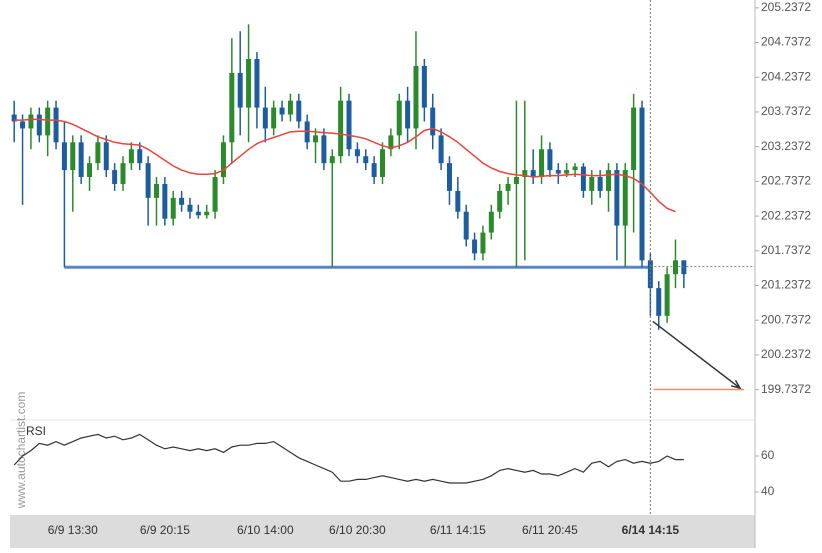 The width and height of the screenshot is (822, 553). Describe the element at coordinates (21, 451) in the screenshot. I see `watermark: www.autochartist.com` at that location.